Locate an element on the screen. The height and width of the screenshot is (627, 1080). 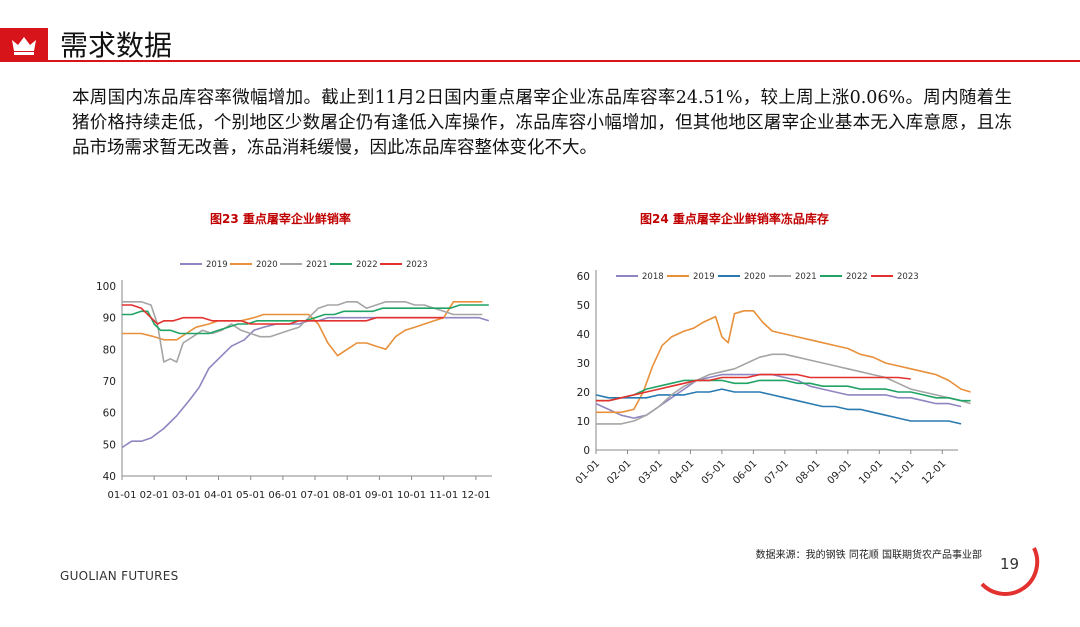
y-tick-label: 70 is located at coordinates (109, 382).